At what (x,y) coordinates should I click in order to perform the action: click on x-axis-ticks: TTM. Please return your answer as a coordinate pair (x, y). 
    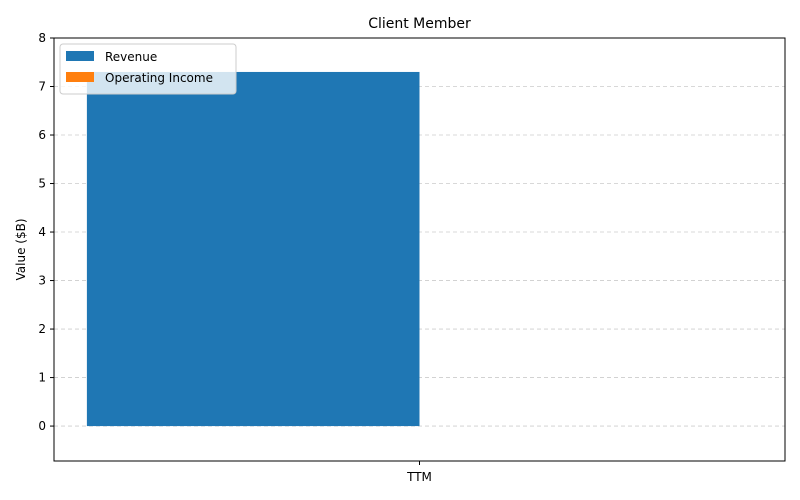
    Looking at the image, I should click on (419, 472).